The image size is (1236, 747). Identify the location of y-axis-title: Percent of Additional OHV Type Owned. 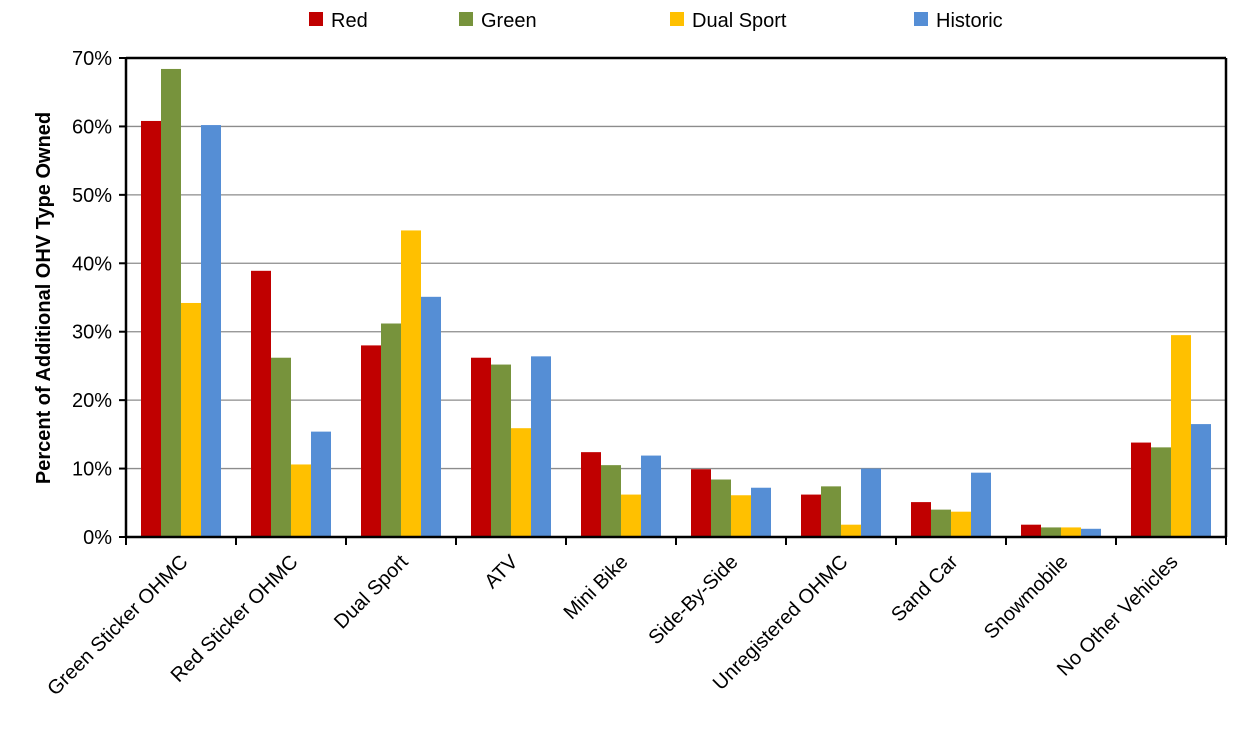
(44, 298).